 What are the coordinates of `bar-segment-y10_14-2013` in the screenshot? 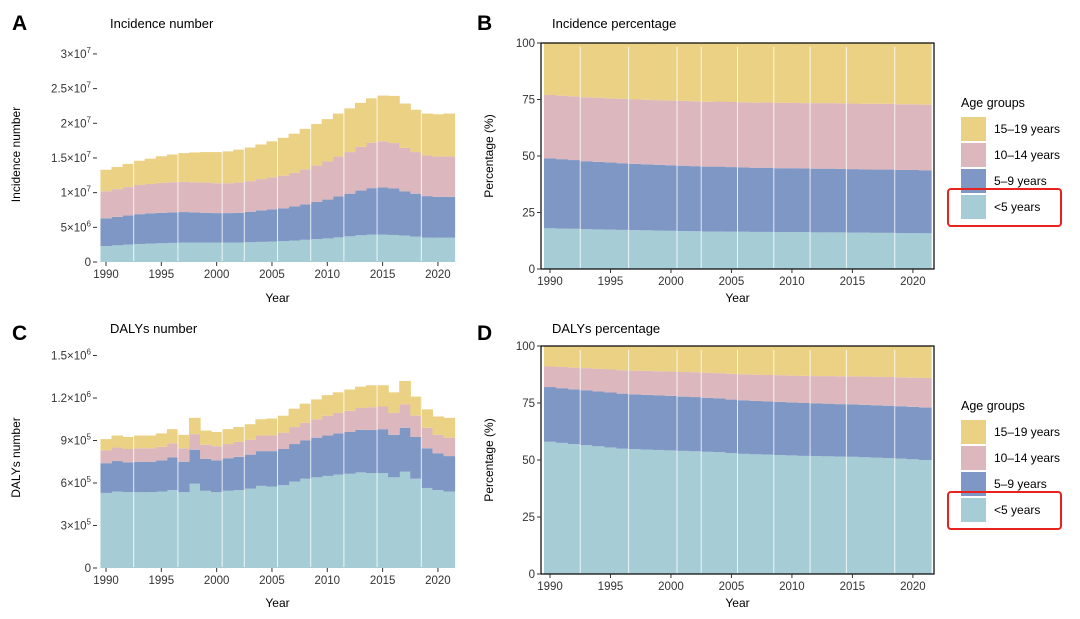 It's located at (360, 168).